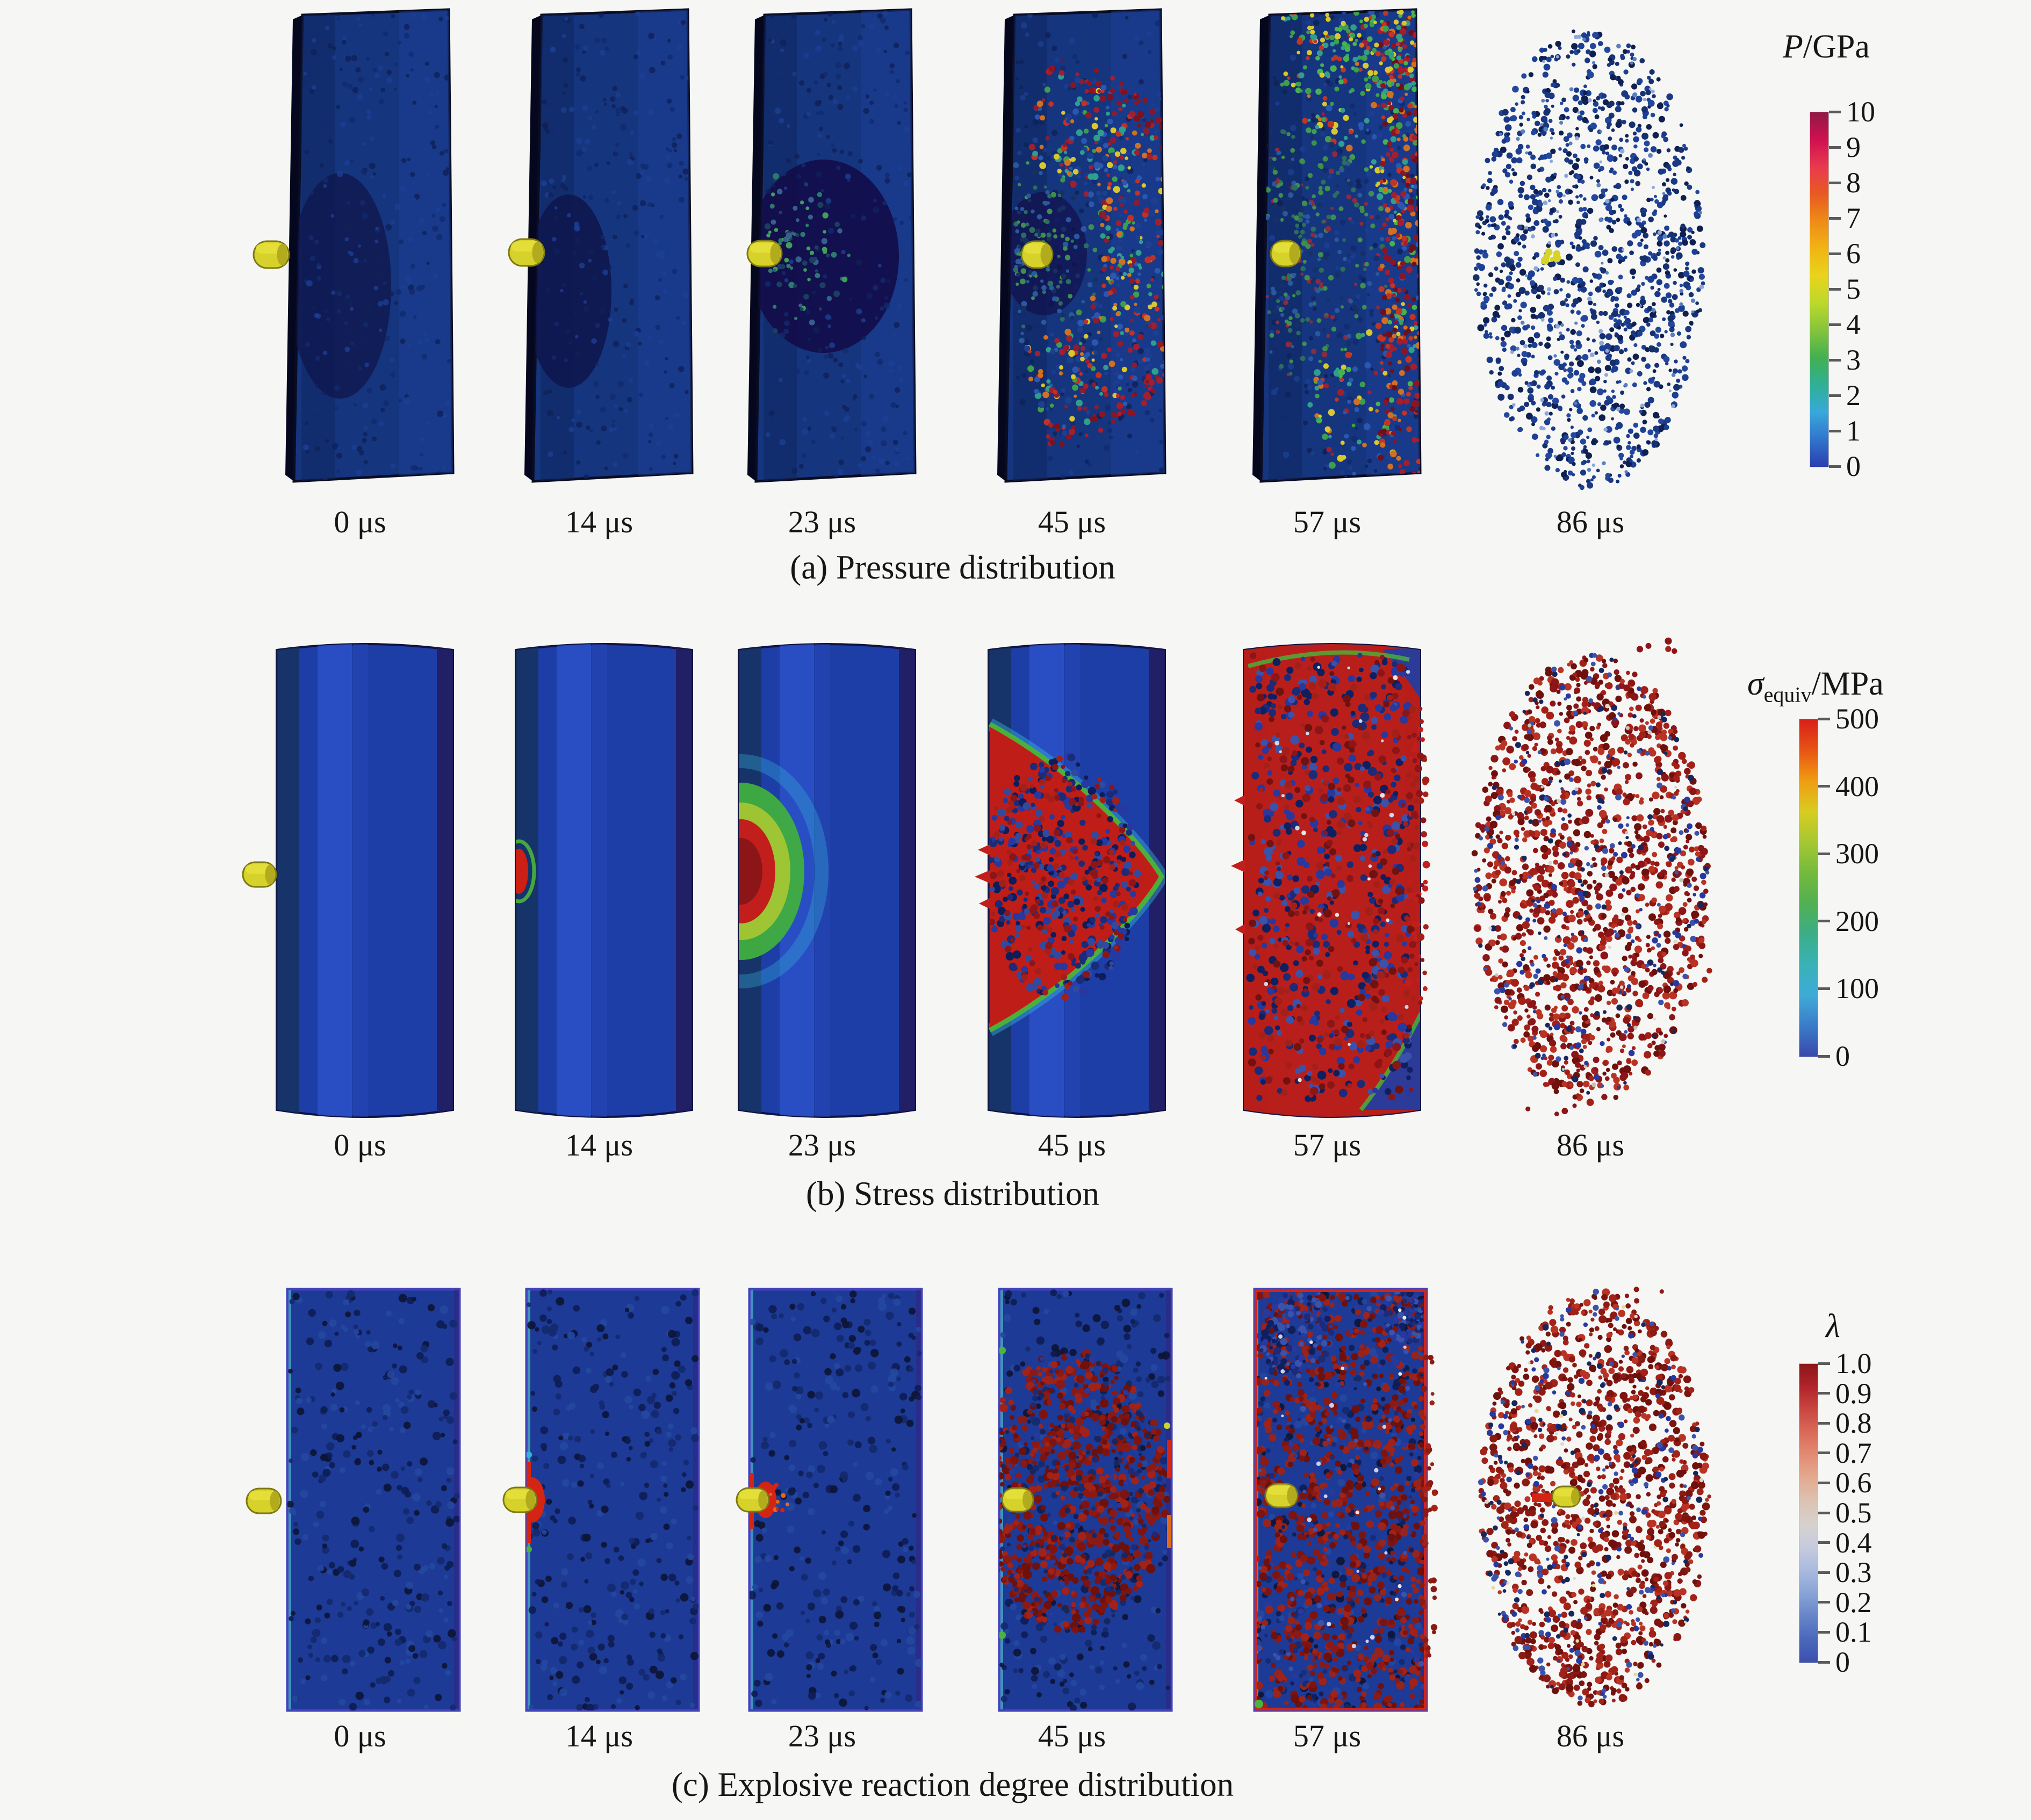 The width and height of the screenshot is (2031, 1820). What do you see at coordinates (1815, 686) in the screenshot?
I see `colorbar-title-stress: σequiv/MPa` at bounding box center [1815, 686].